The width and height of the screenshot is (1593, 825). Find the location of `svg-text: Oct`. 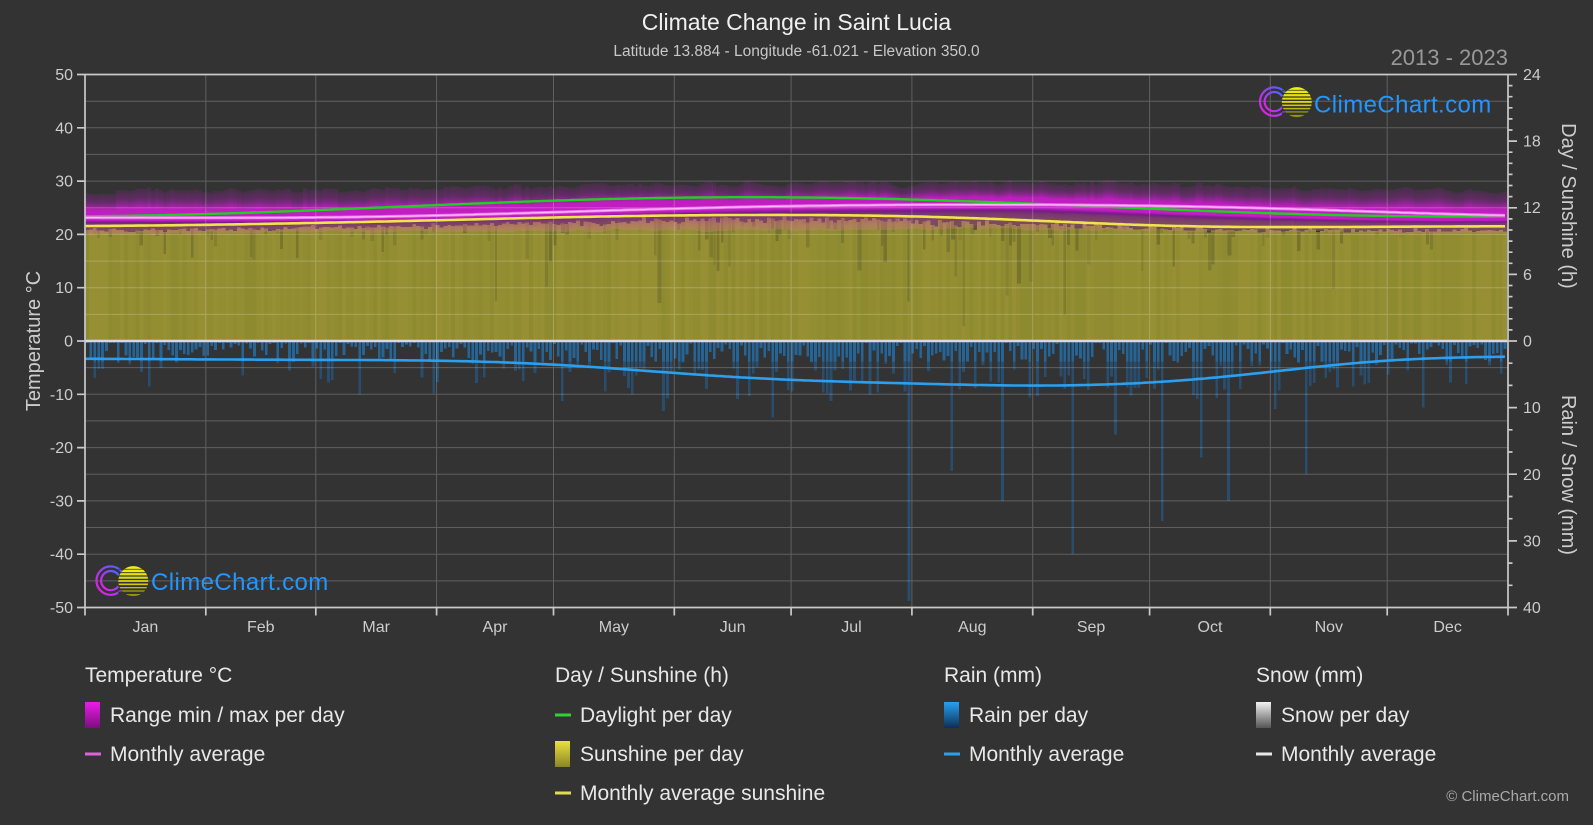

svg-text: Oct is located at coordinates (1210, 627).